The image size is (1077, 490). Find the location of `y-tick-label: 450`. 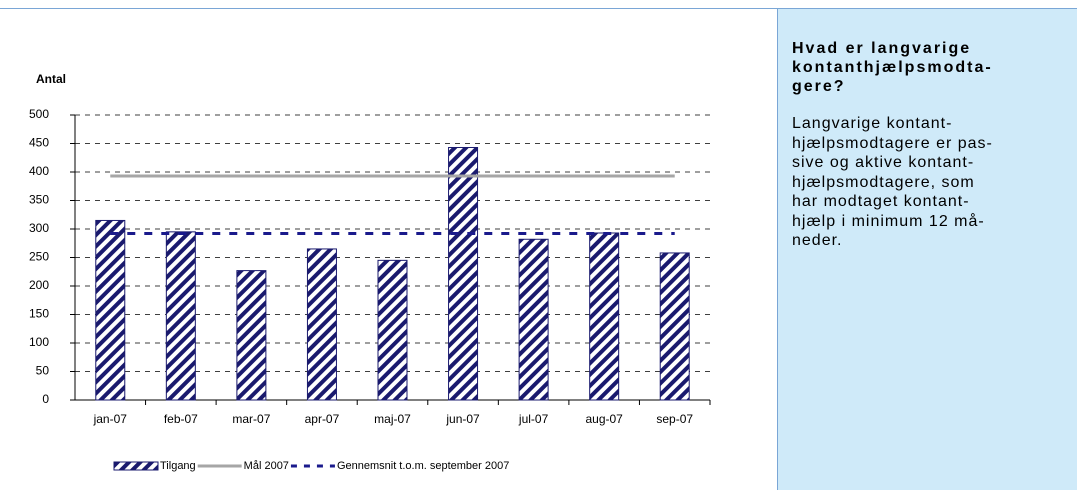

y-tick-label: 450 is located at coordinates (39, 143).